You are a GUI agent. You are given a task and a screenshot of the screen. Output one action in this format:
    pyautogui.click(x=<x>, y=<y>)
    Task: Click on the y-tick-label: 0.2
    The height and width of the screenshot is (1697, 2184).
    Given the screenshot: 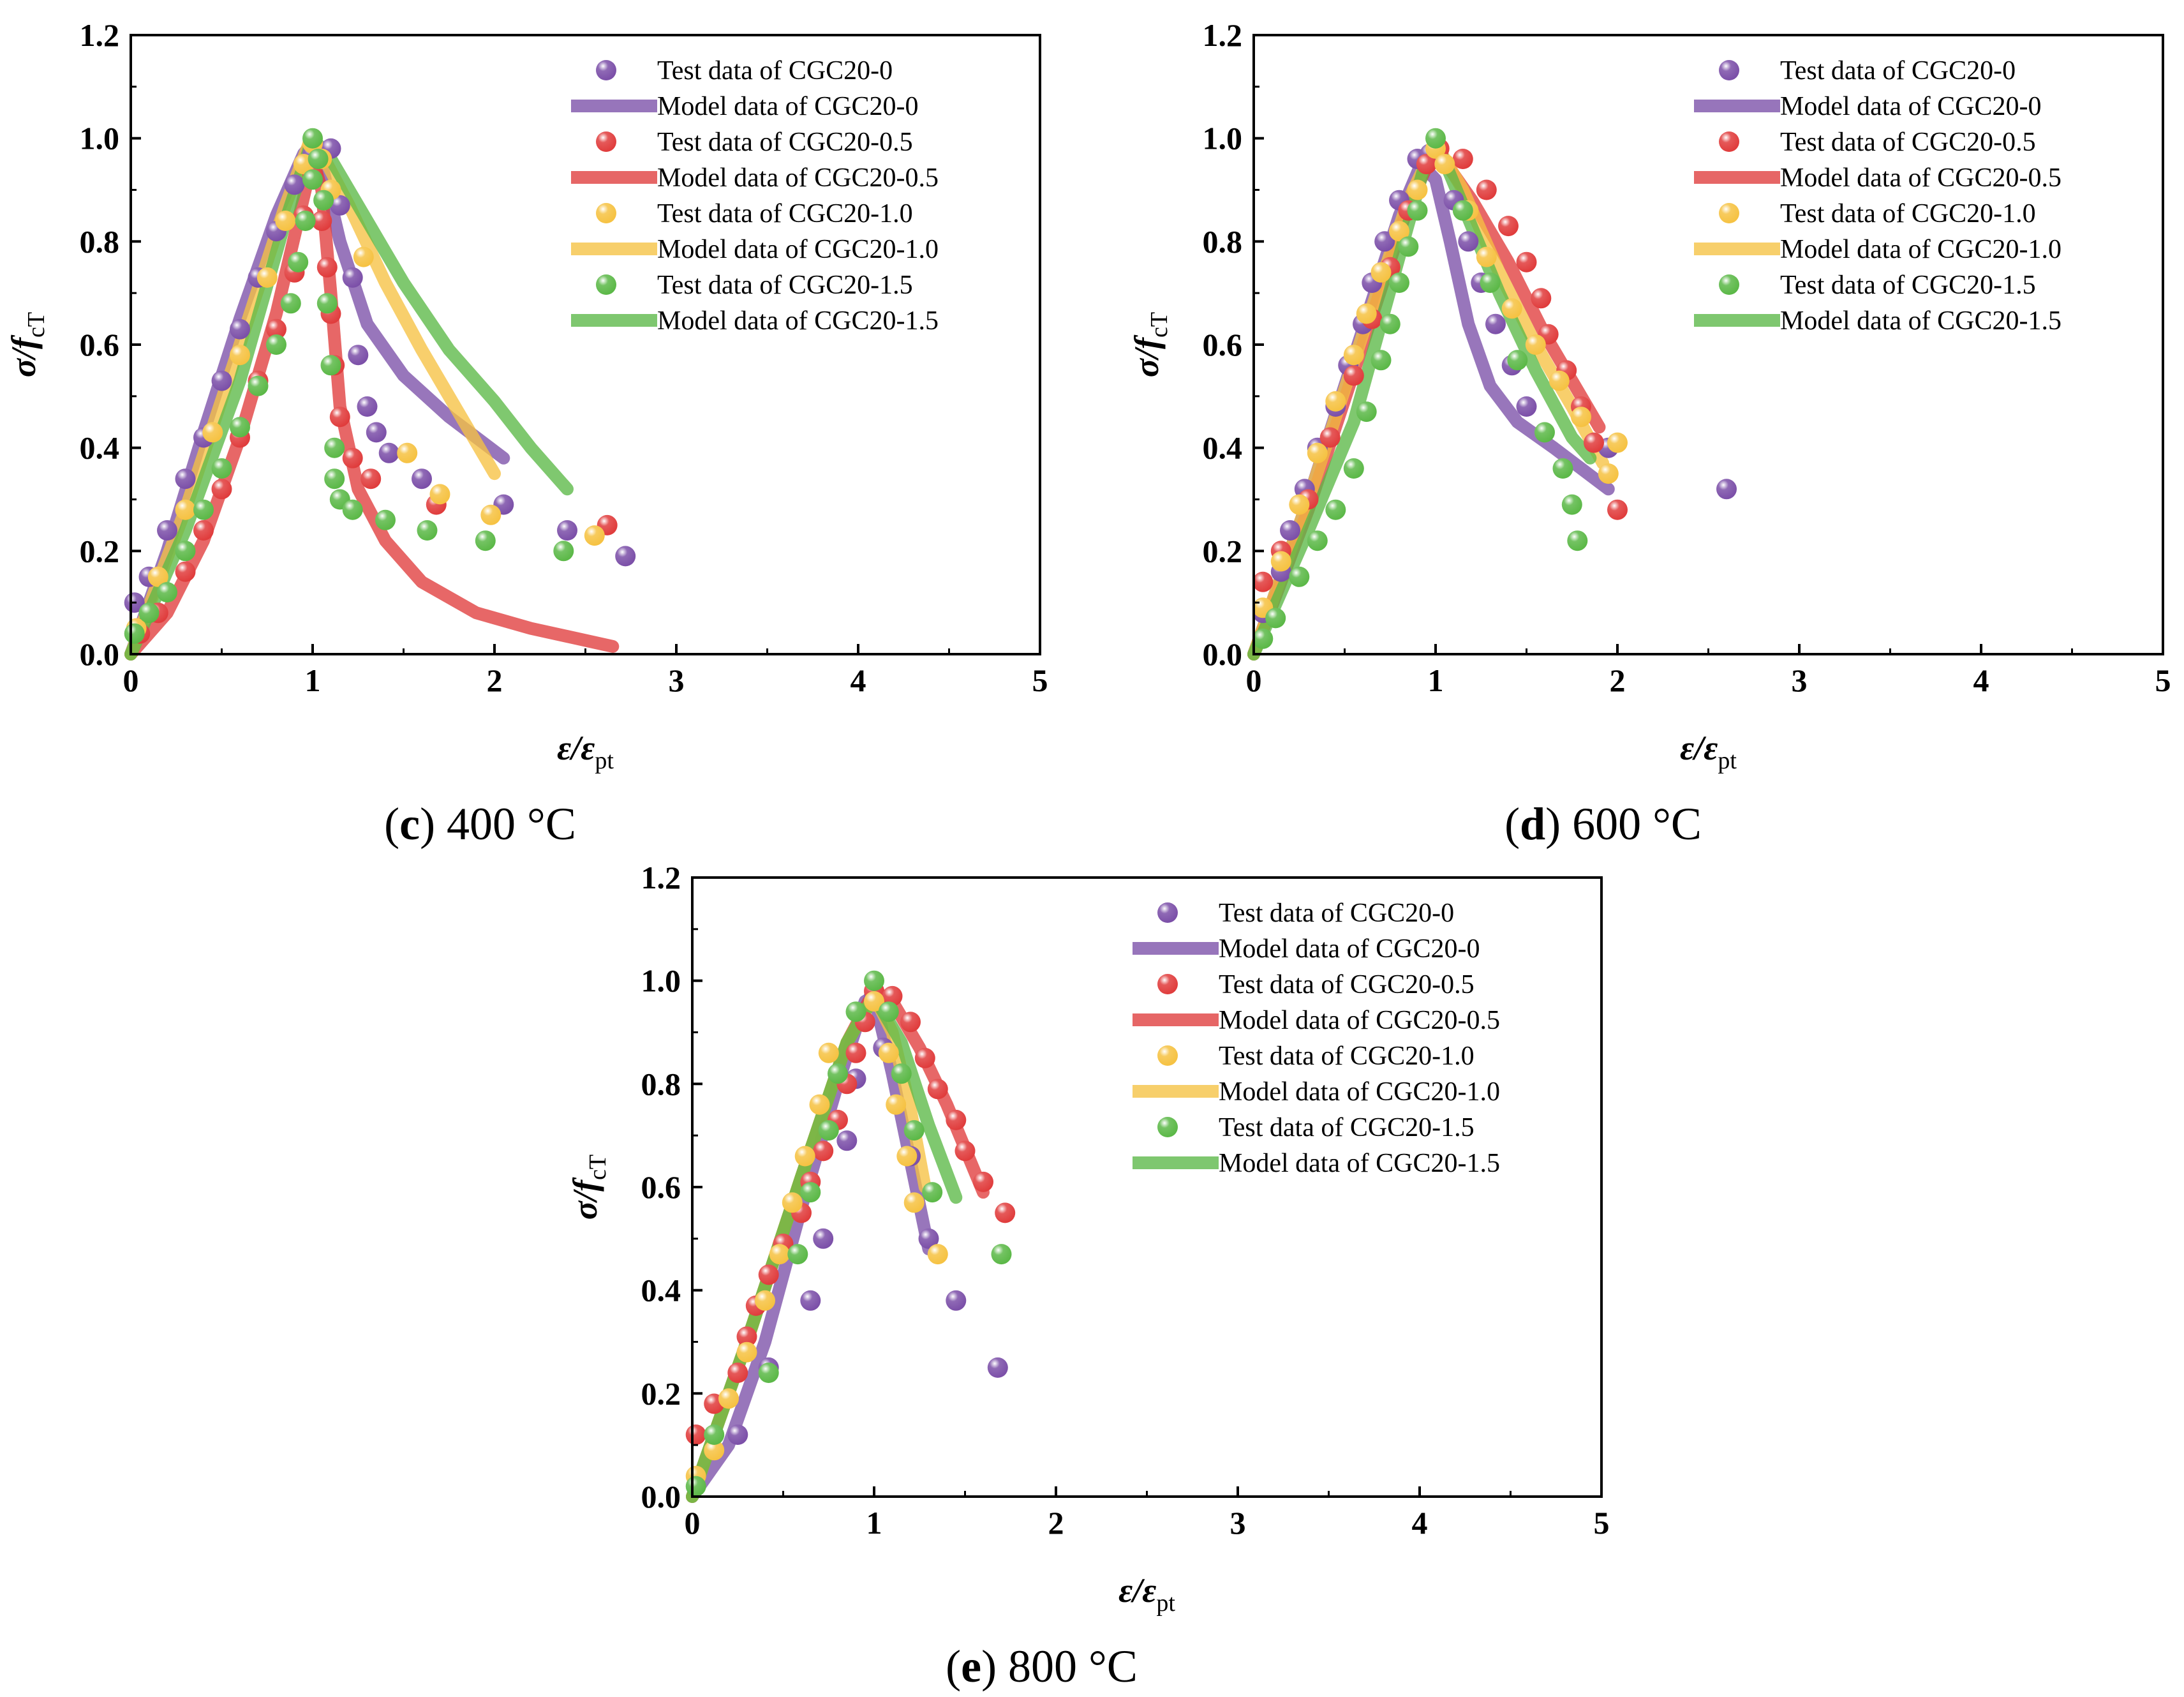 What is the action you would take?
    pyautogui.click(x=1223, y=551)
    